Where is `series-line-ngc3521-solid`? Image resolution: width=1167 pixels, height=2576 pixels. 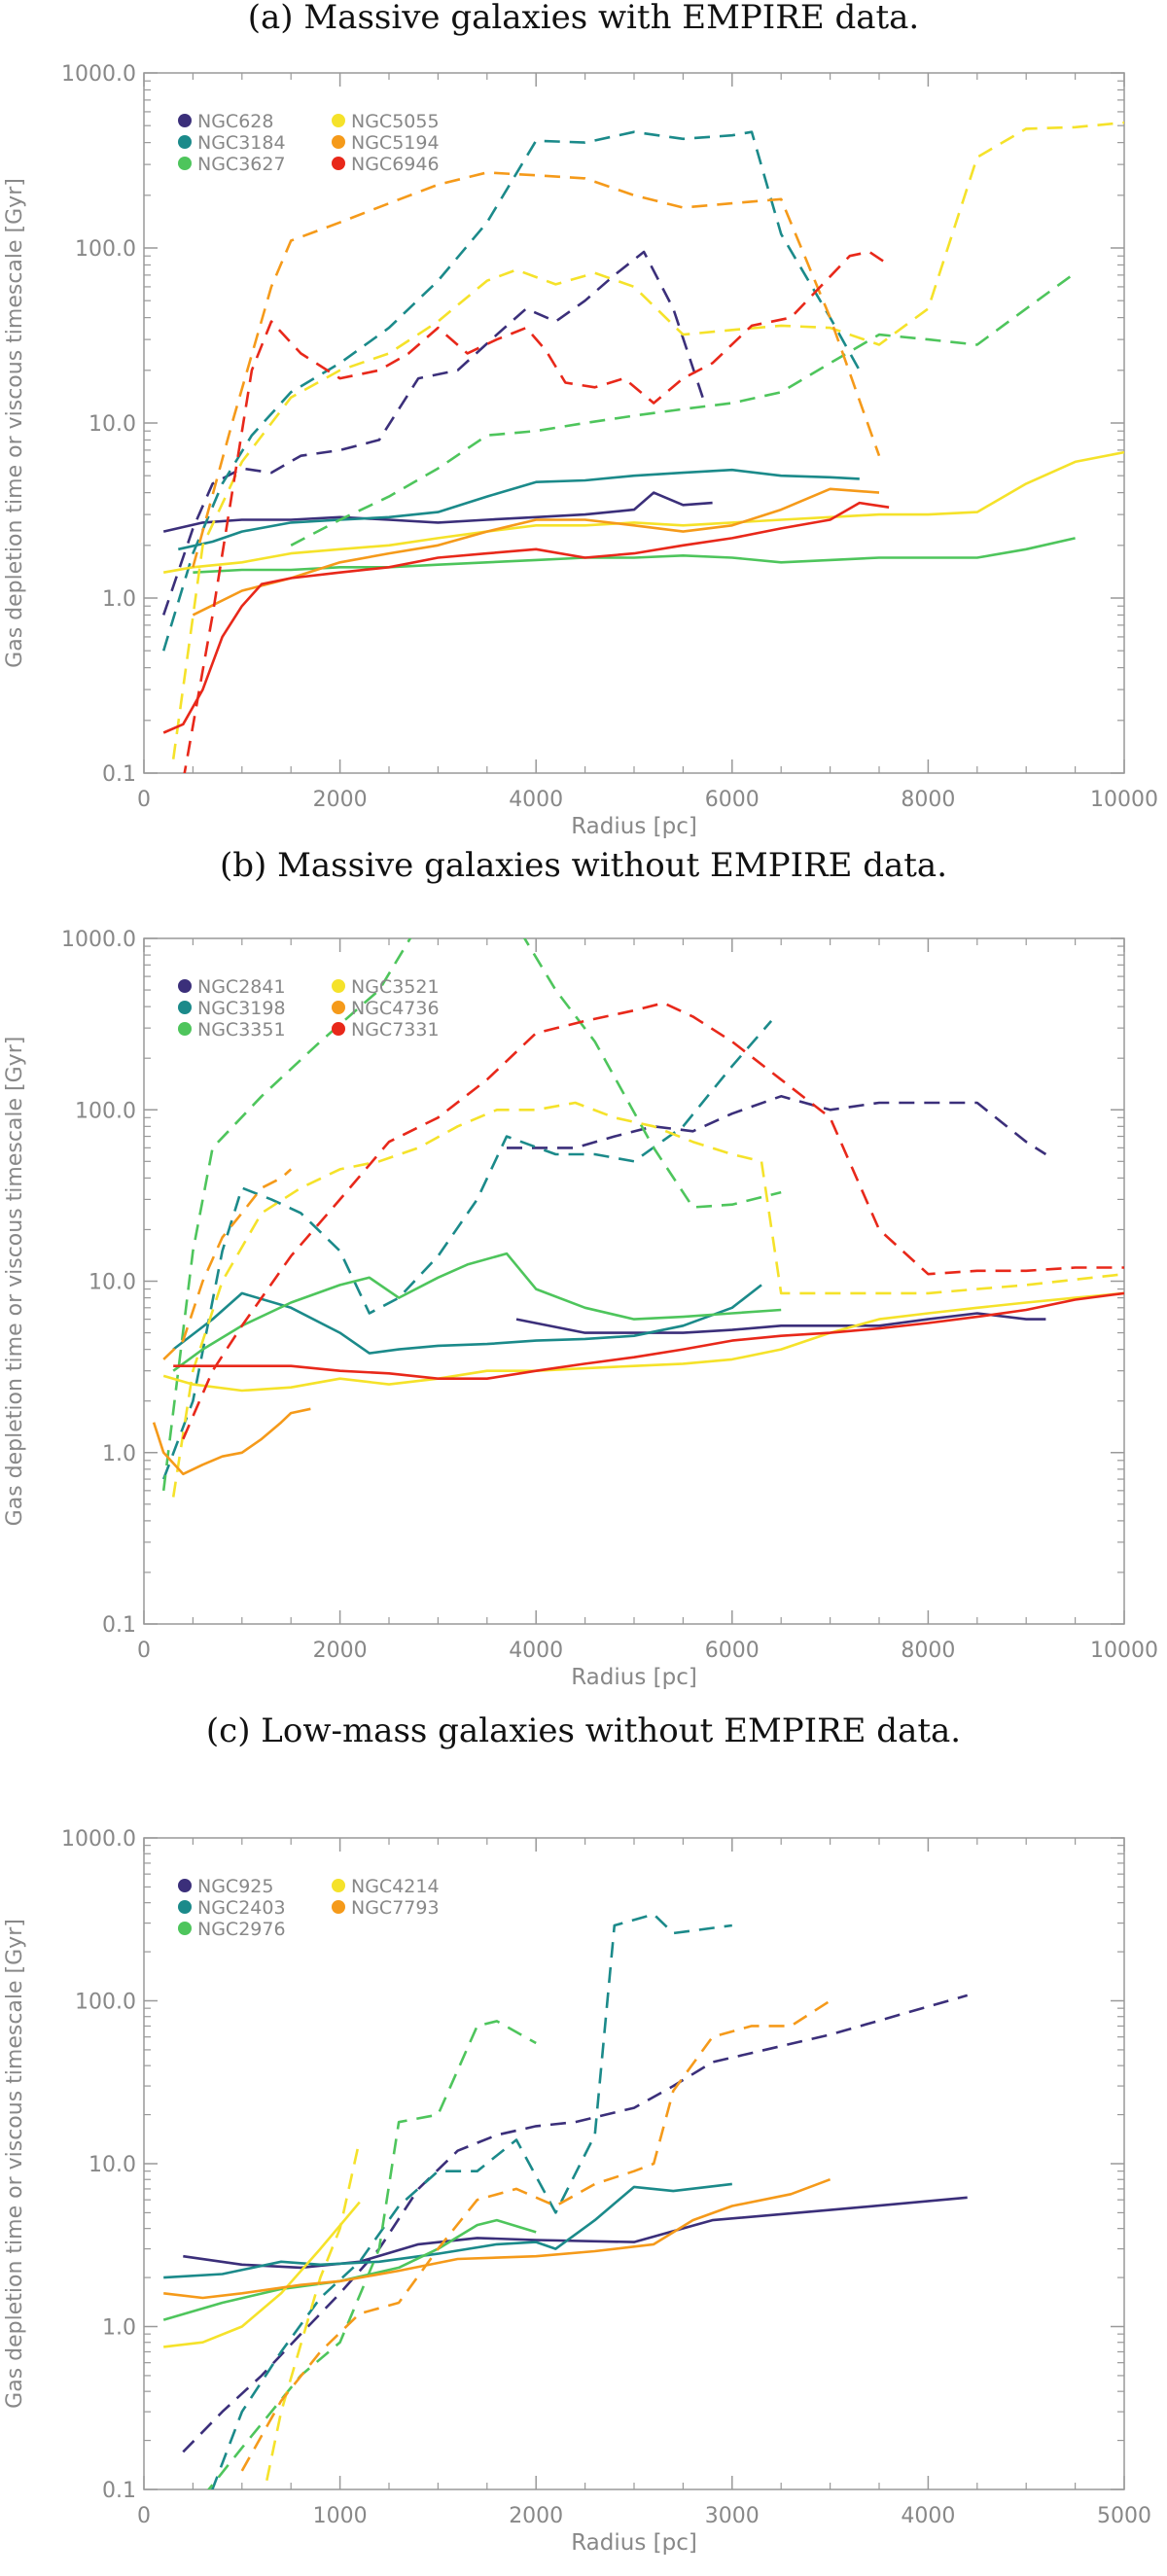
series-line-ngc3521-solid is located at coordinates (643, 1342).